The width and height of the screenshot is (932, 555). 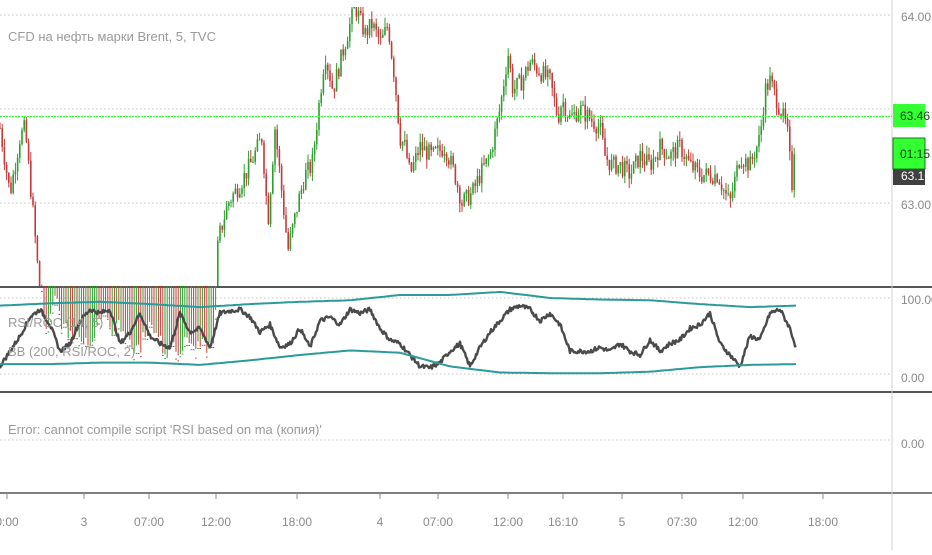 What do you see at coordinates (71, 351) in the screenshot?
I see `ind2-title: BB (200, RSI/ROC, 2)` at bounding box center [71, 351].